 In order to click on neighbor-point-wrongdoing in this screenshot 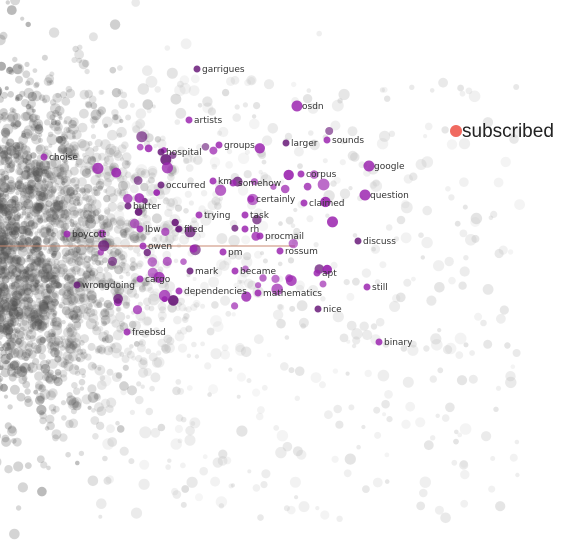, I will do `click(77, 285)`.